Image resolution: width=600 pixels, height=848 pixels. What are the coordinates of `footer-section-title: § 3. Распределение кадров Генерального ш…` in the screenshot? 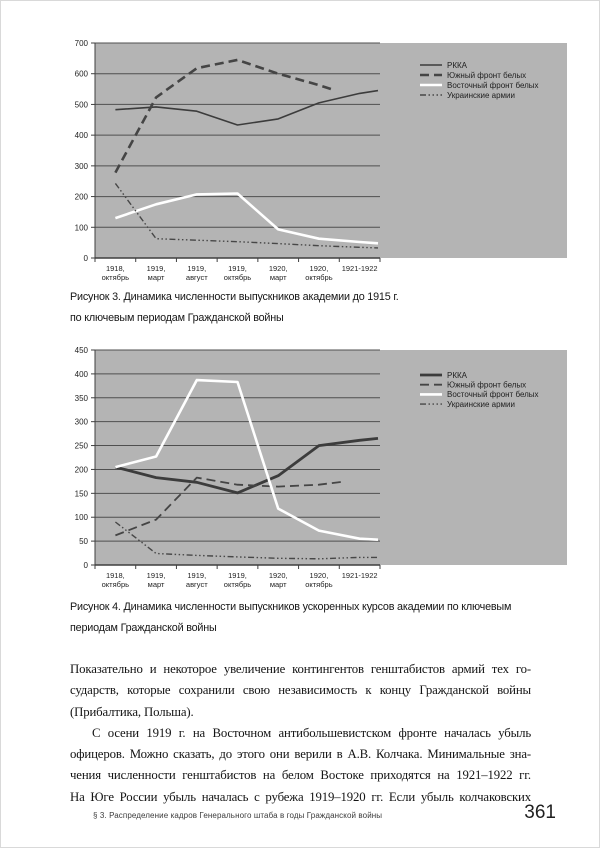 It's located at (238, 815).